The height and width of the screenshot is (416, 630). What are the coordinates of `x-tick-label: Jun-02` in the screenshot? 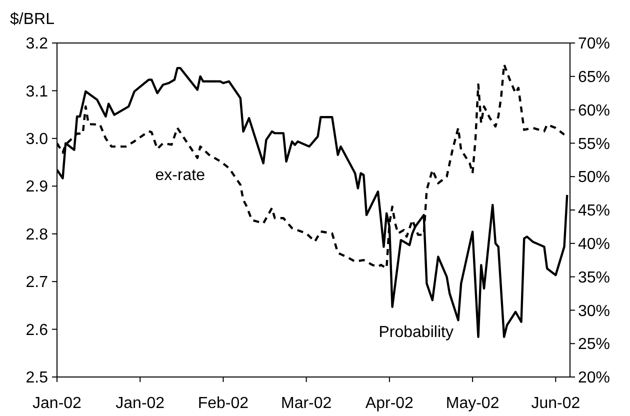 It's located at (555, 403).